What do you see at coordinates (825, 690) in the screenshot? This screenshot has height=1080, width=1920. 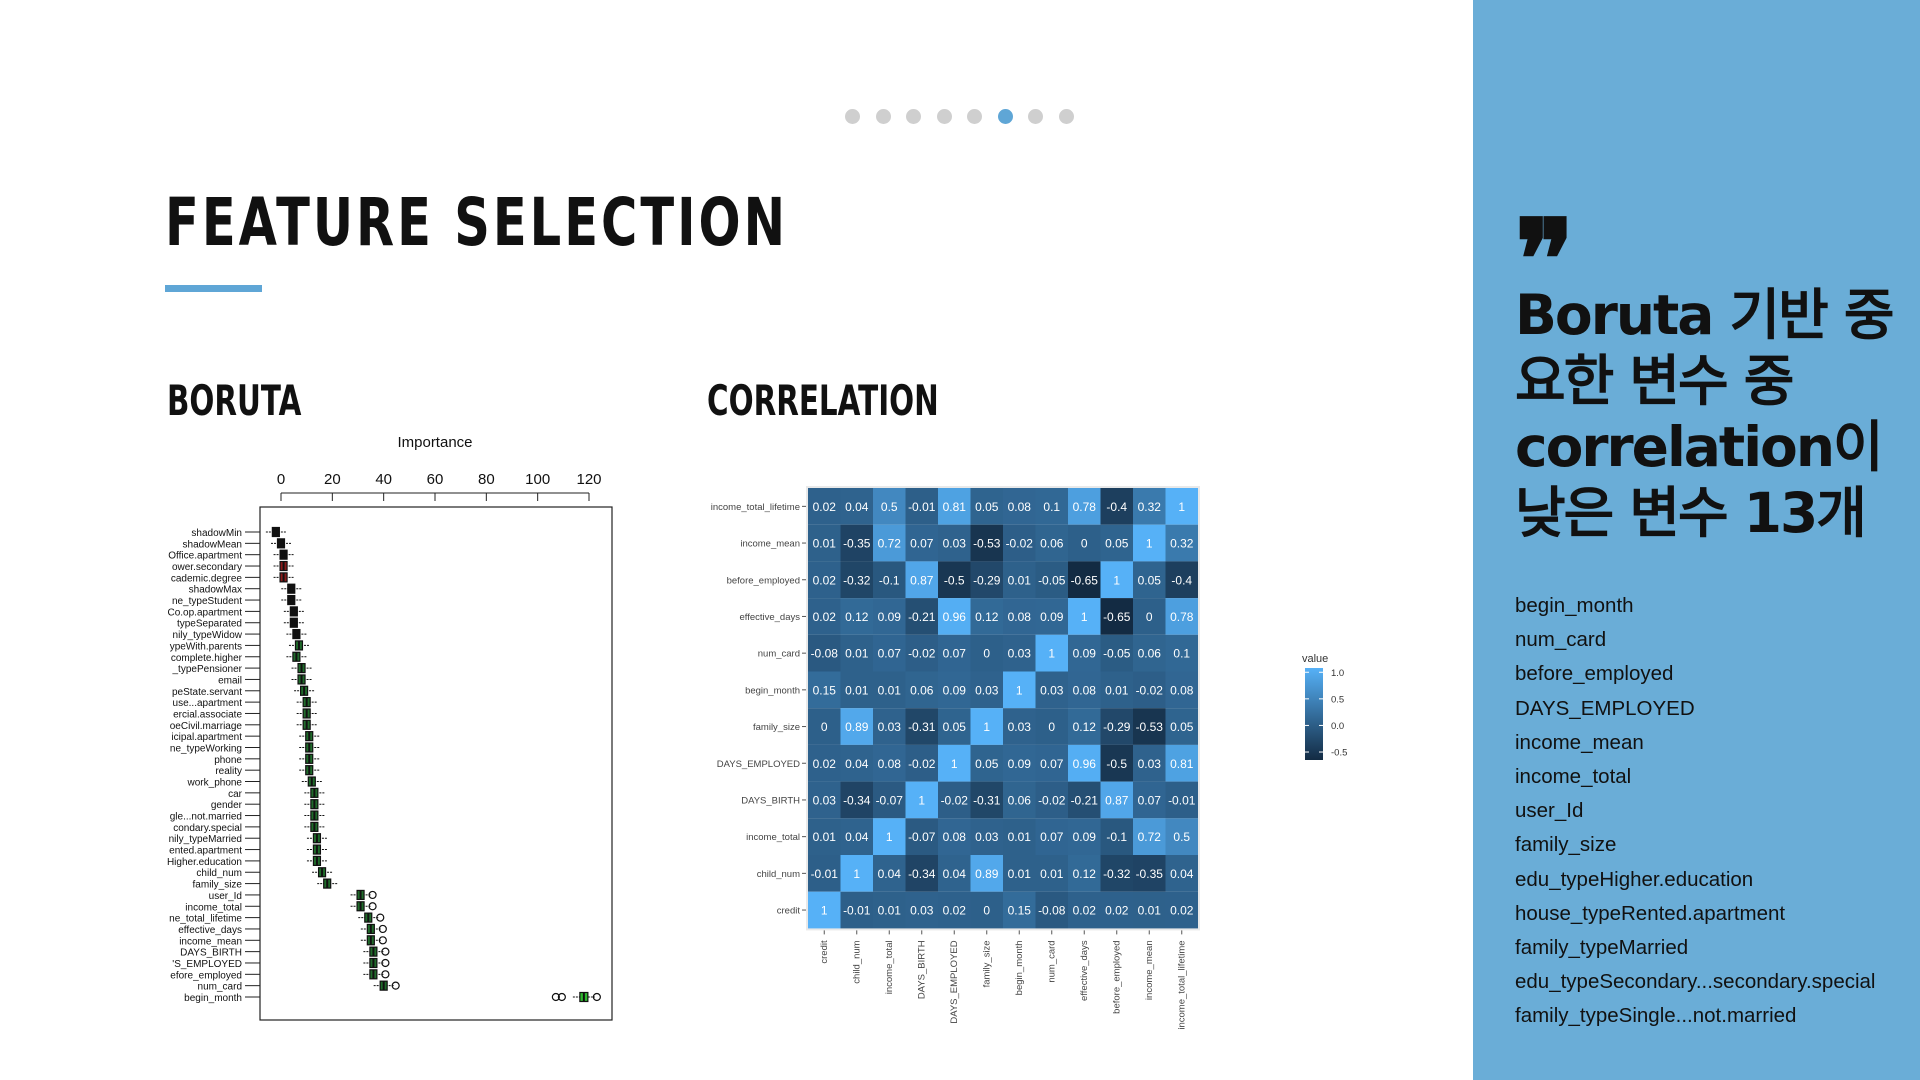 I see `heatmap-cell-value: 0.15` at bounding box center [825, 690].